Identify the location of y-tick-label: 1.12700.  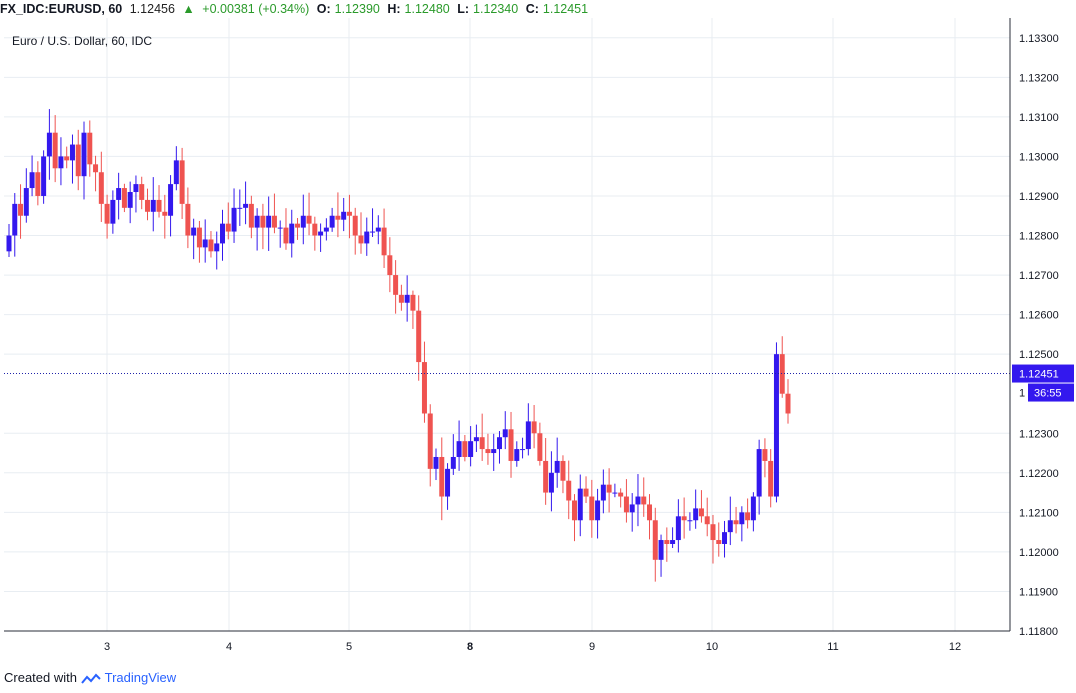
(1039, 276).